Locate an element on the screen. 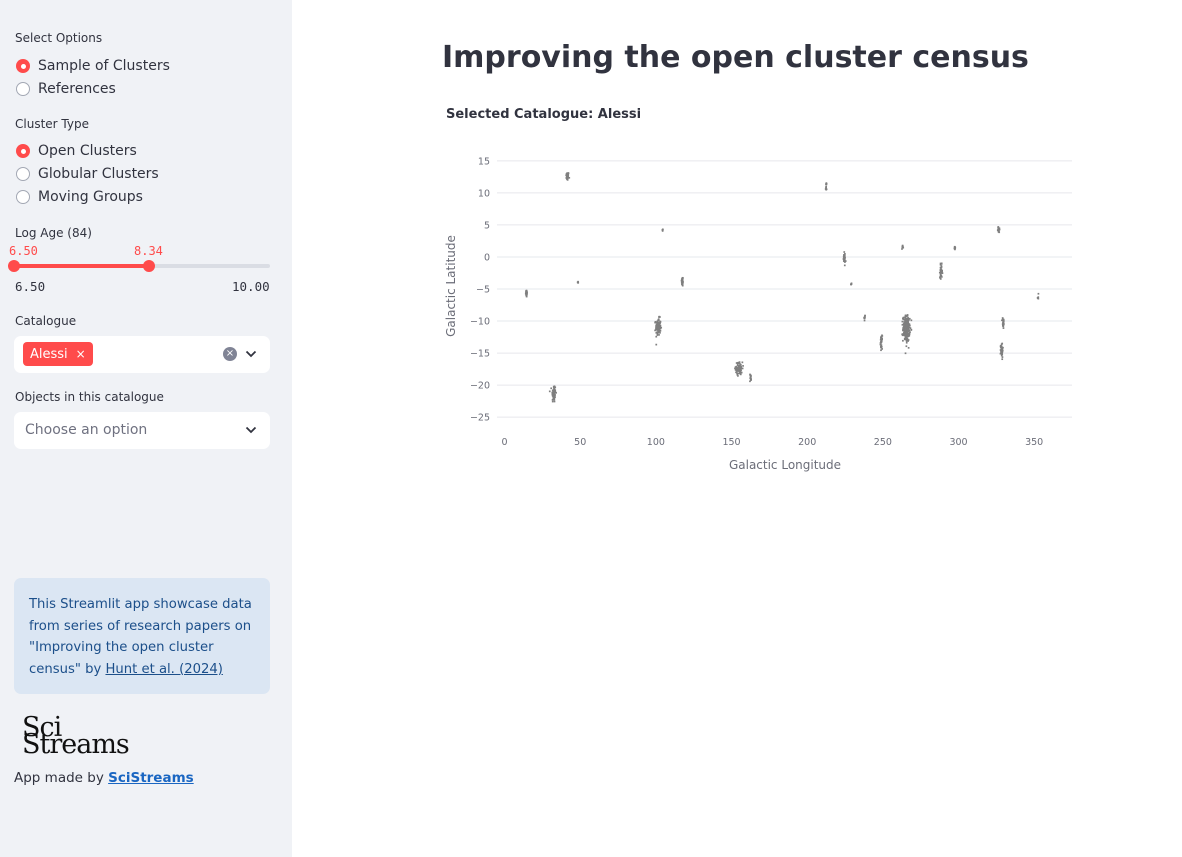 This screenshot has height=857, width=1182. slider-low-handle is located at coordinates (14, 266).